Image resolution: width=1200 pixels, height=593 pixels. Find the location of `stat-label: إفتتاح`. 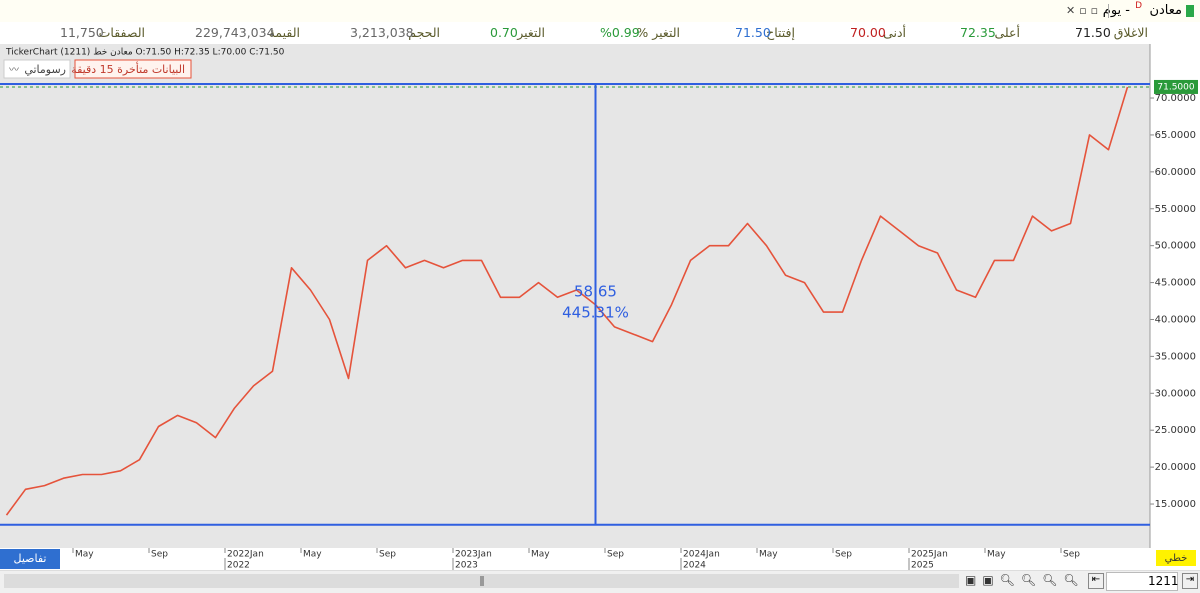

stat-label: إفتتاح is located at coordinates (780, 32).